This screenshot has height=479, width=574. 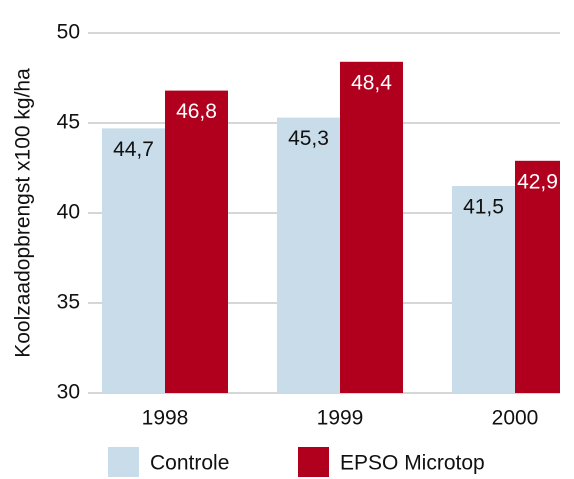 What do you see at coordinates (340, 418) in the screenshot?
I see `x-tick-label: 1999` at bounding box center [340, 418].